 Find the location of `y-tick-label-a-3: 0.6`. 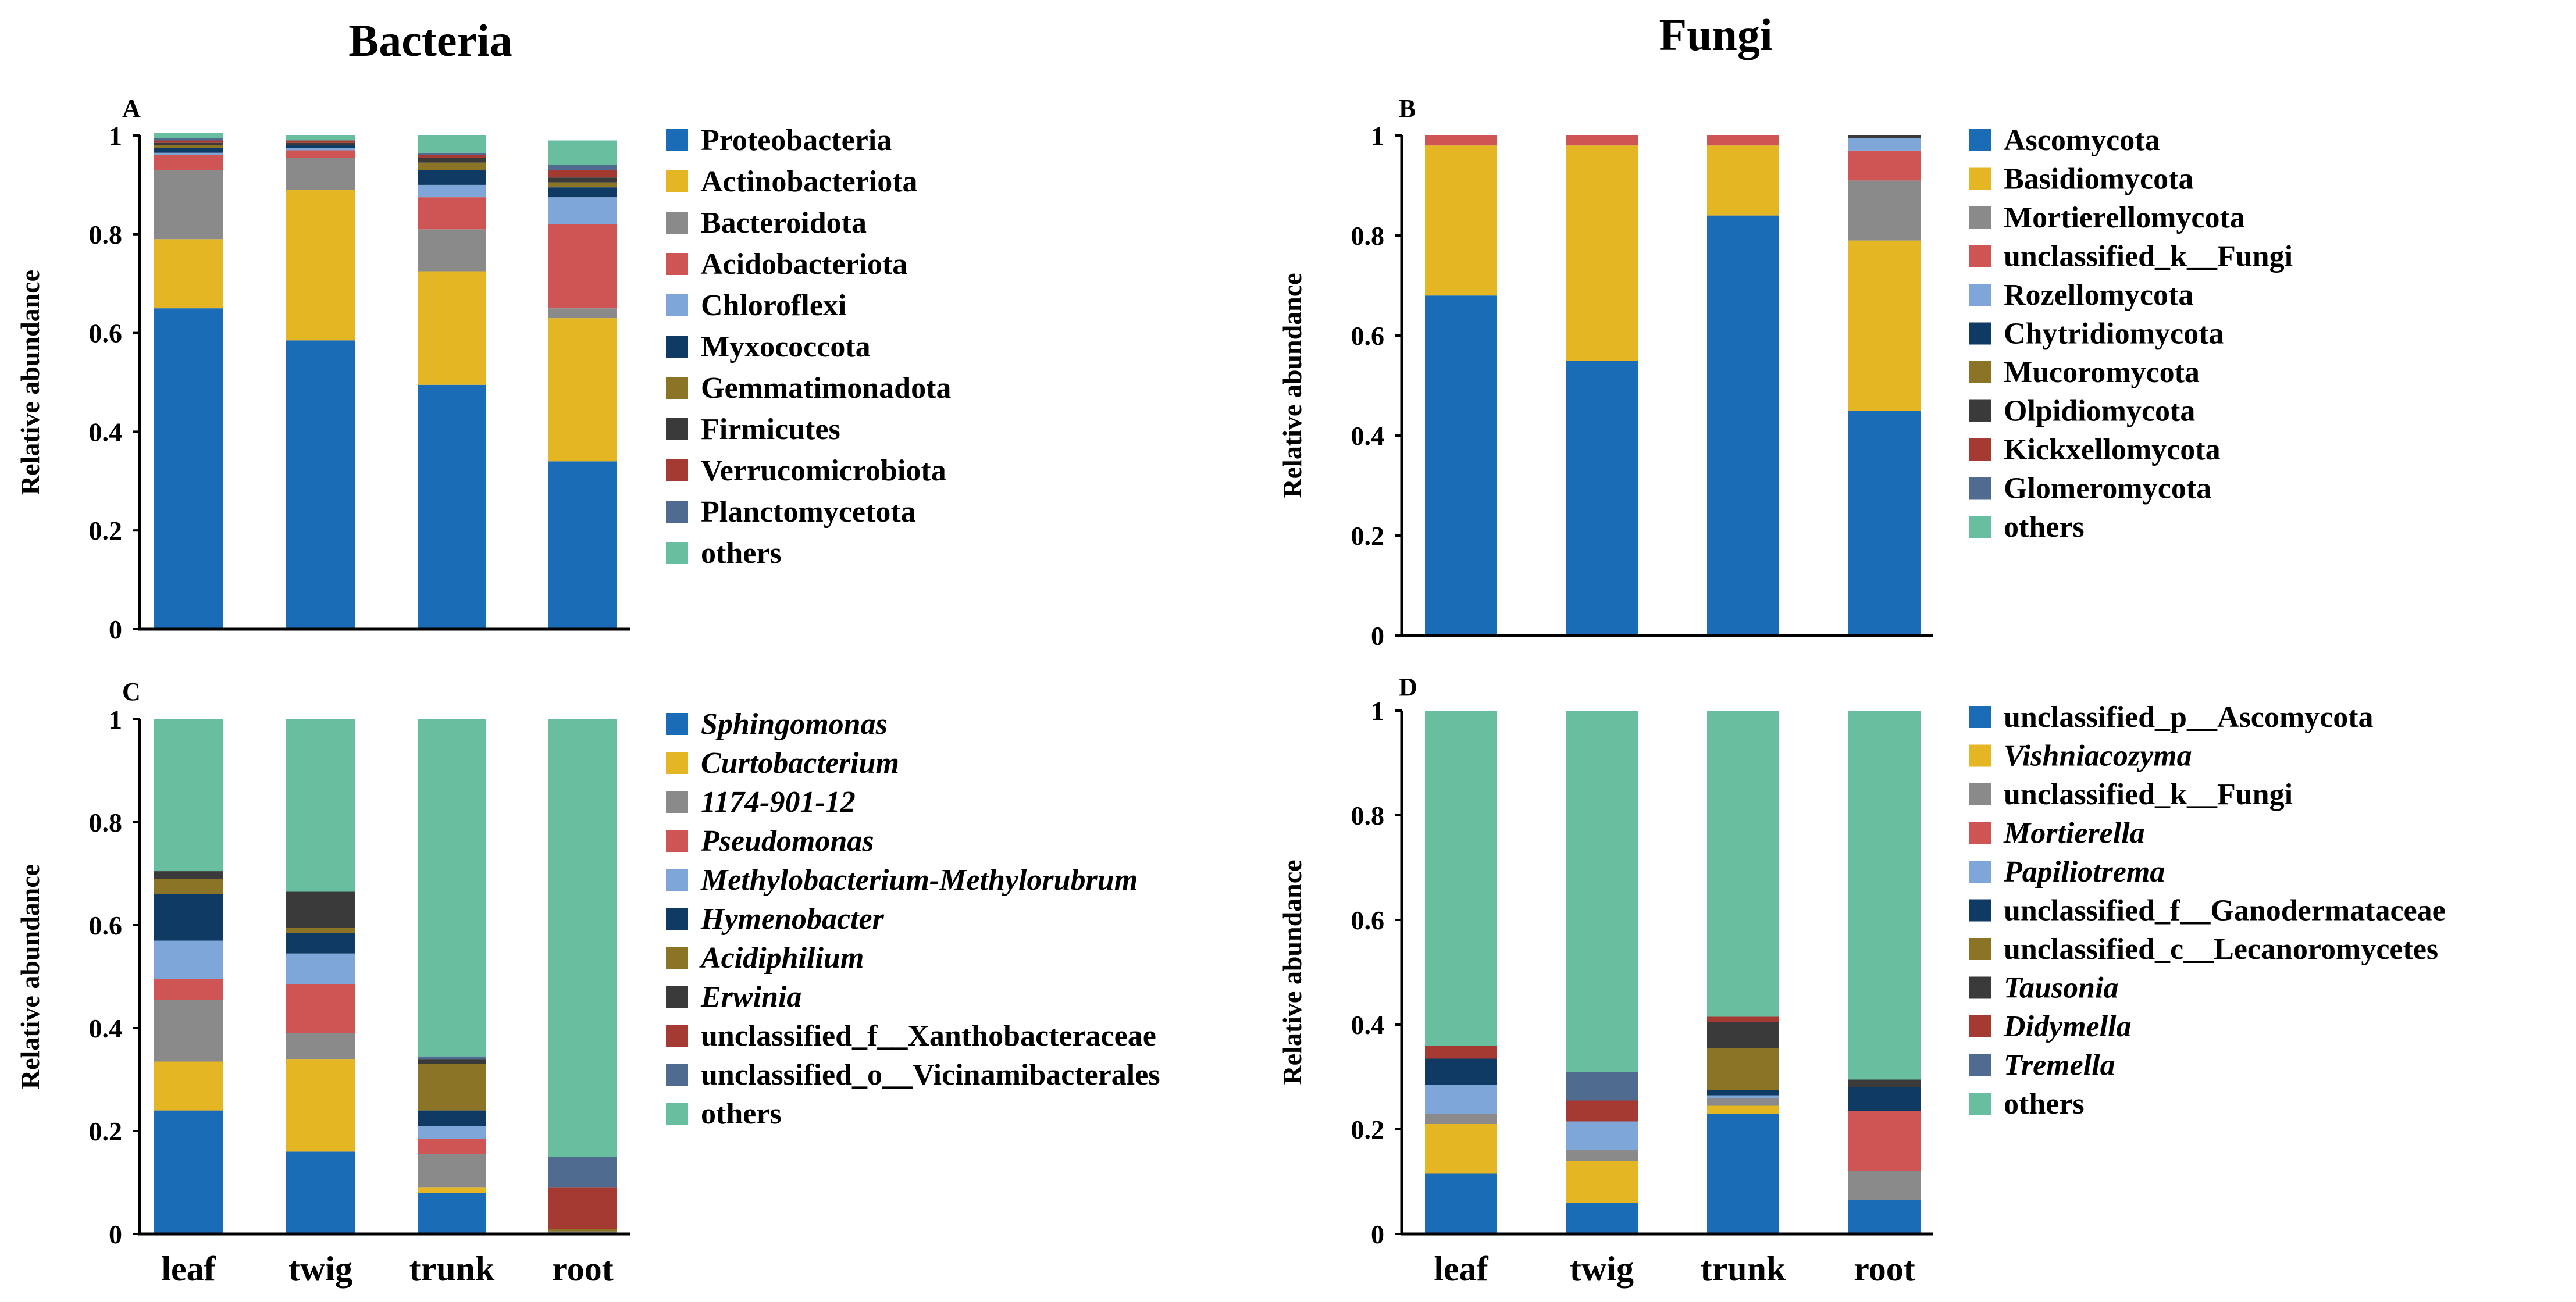

y-tick-label-a-3: 0.6 is located at coordinates (106, 333).